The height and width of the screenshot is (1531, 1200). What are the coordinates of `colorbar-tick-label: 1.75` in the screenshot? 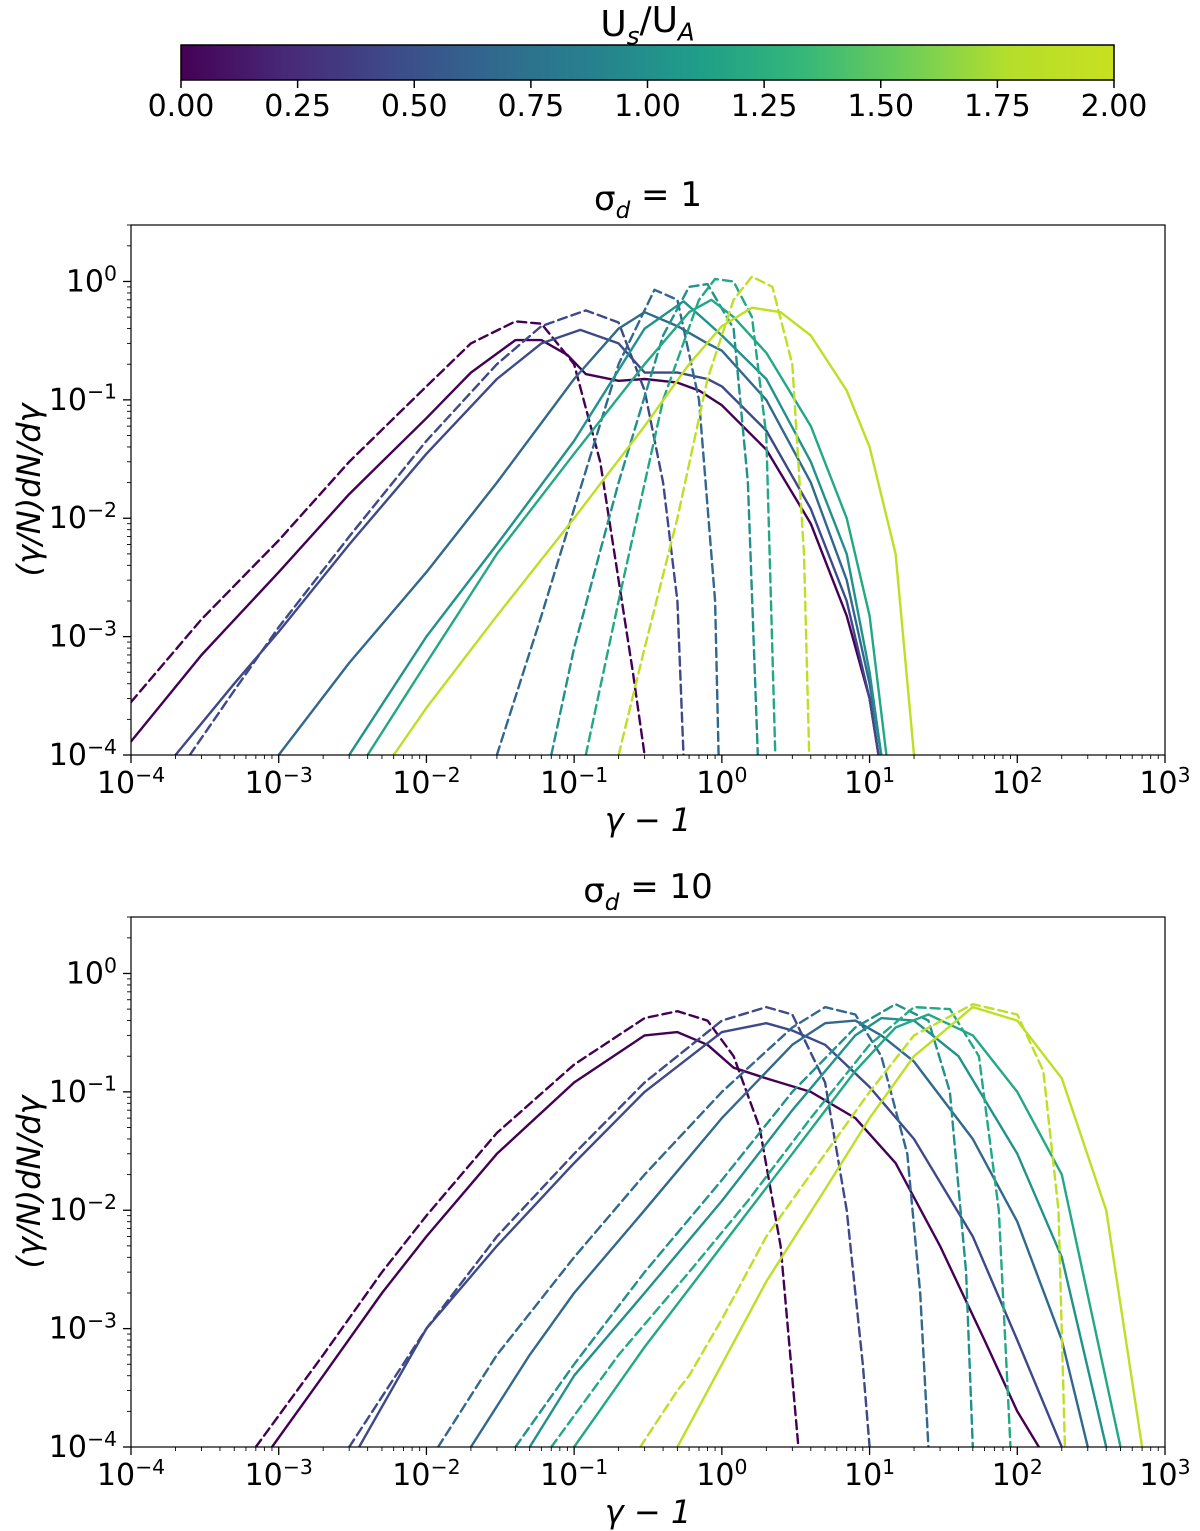 It's located at (997, 106).